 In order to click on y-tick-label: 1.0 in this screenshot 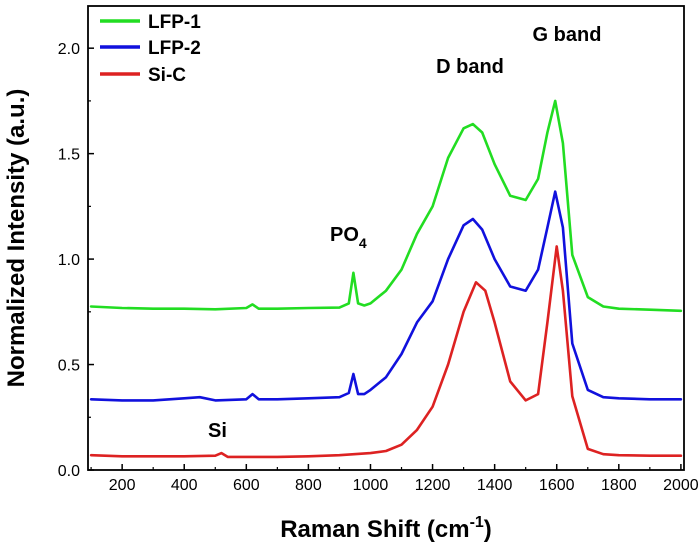, I will do `click(69, 260)`.